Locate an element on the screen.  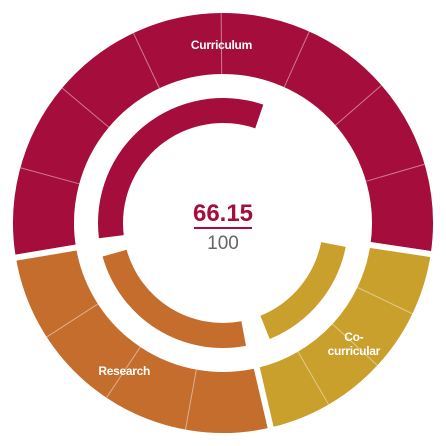
segment-label: Curriculum is located at coordinates (221, 45).